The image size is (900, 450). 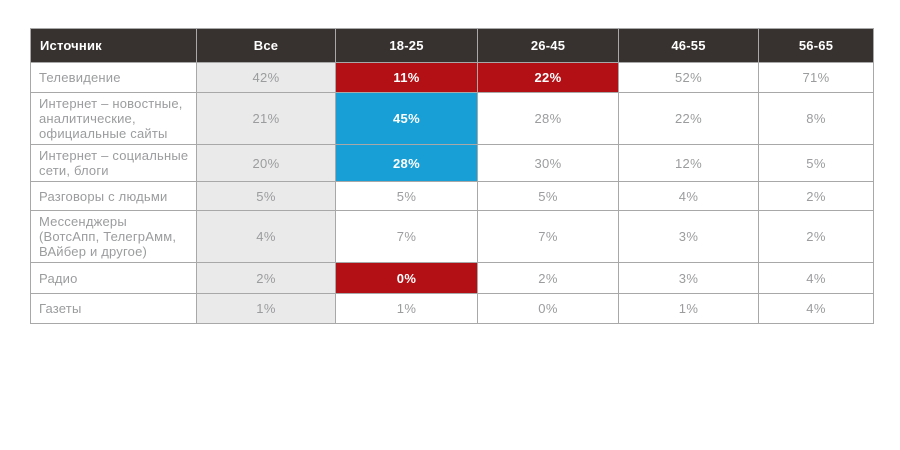 What do you see at coordinates (548, 308) in the screenshot?
I see `value-cell: 0%` at bounding box center [548, 308].